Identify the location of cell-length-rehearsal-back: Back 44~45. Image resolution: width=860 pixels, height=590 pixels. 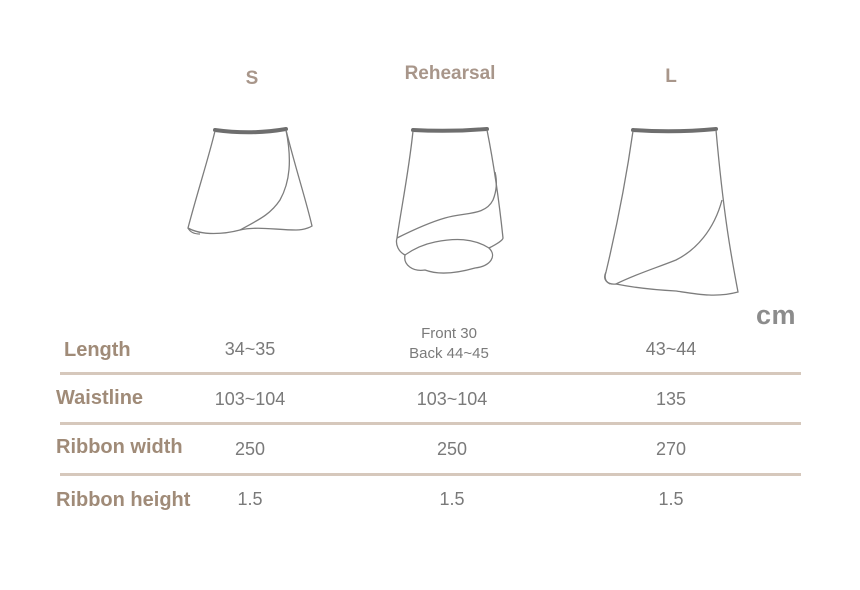
(449, 353).